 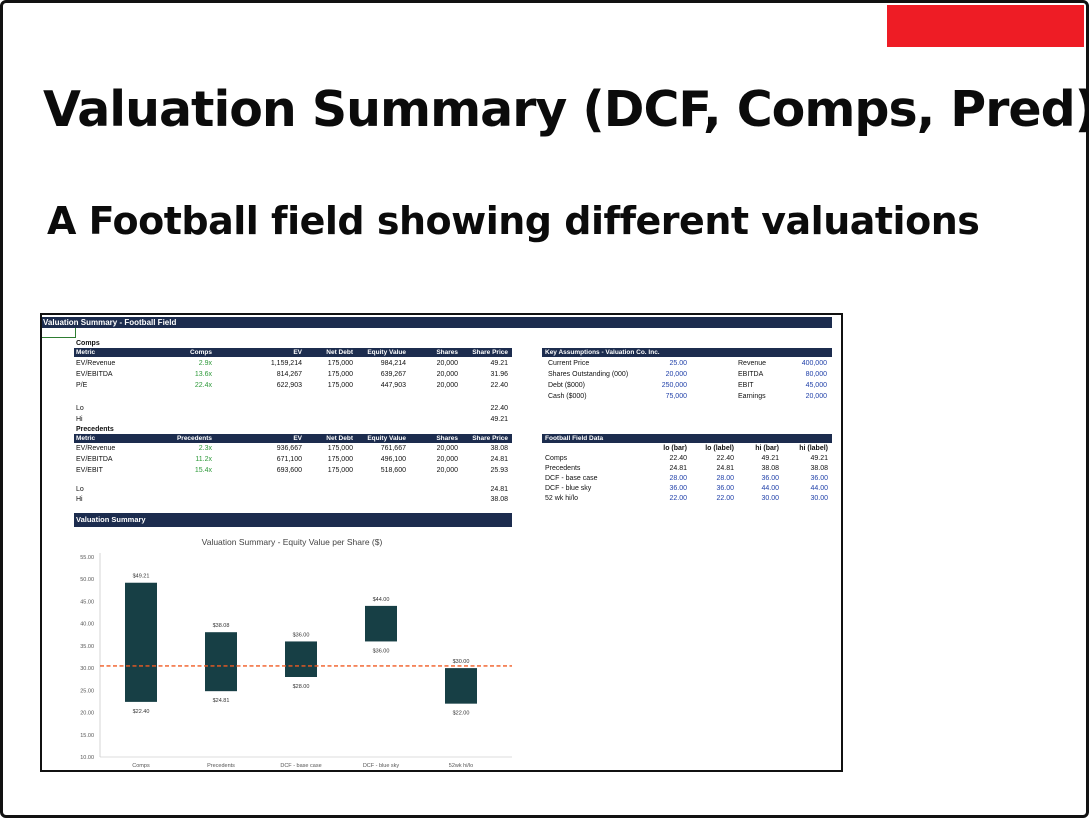 I want to click on precedents-cell: 15.4x, so click(x=203, y=470).